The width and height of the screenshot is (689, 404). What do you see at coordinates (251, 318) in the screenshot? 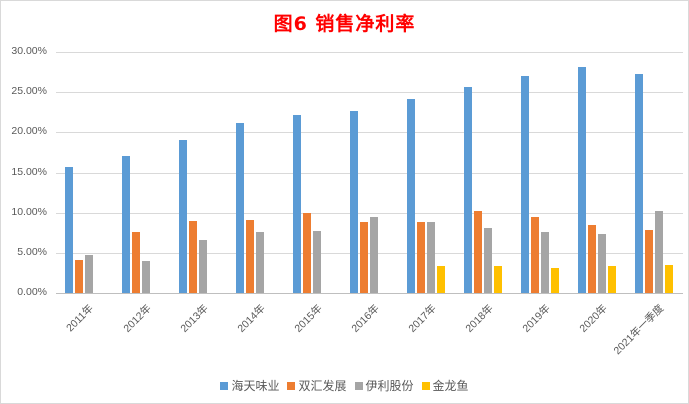
I see `x-tick-label: 2014年` at bounding box center [251, 318].